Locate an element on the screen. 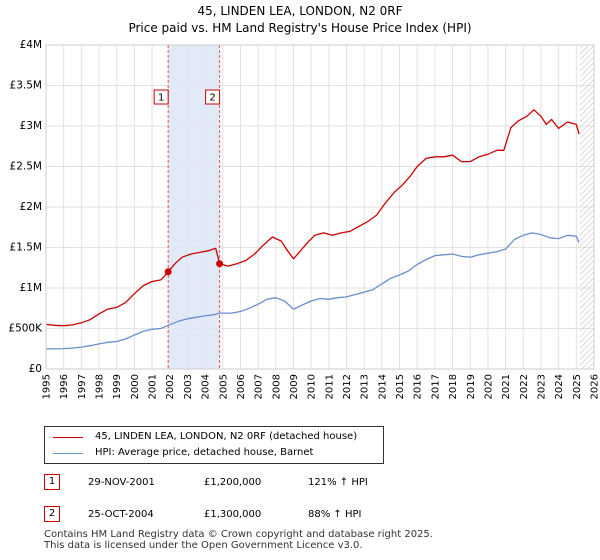 This screenshot has width=600, height=560. sale-label-text: 1 is located at coordinates (161, 98).